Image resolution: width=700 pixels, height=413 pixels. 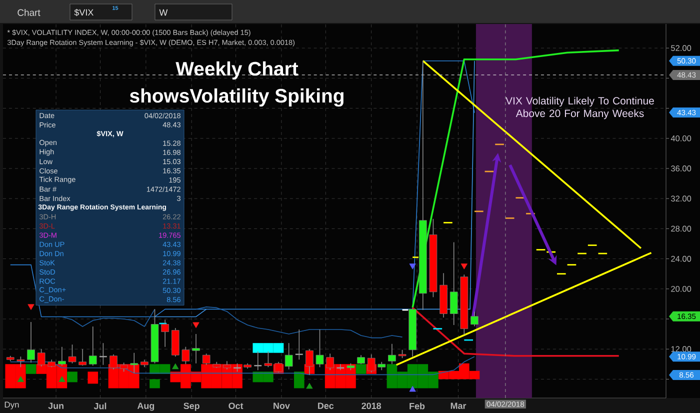 What do you see at coordinates (681, 169) in the screenshot?
I see `y-tick-label: 36.00` at bounding box center [681, 169].